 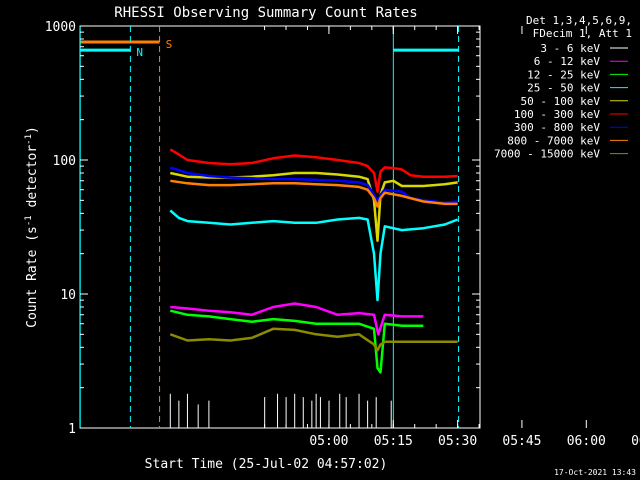 What do you see at coordinates (32, 277) in the screenshot?
I see `y-axis-label-main: Count Rate (s` at bounding box center [32, 277].